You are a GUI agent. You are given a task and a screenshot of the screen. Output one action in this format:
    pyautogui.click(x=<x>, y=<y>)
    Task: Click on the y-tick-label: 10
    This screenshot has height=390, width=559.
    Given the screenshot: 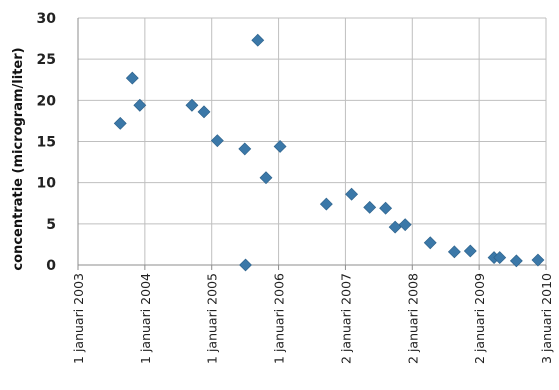 What is the action you would take?
    pyautogui.click(x=47, y=184)
    